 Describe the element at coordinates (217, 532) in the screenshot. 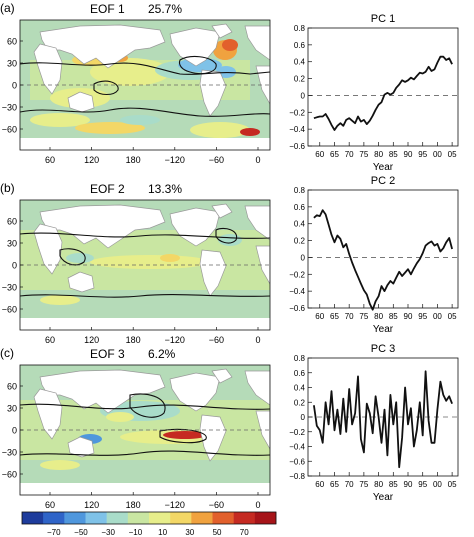

I see `colorbar-tick-label: 50` at that location.